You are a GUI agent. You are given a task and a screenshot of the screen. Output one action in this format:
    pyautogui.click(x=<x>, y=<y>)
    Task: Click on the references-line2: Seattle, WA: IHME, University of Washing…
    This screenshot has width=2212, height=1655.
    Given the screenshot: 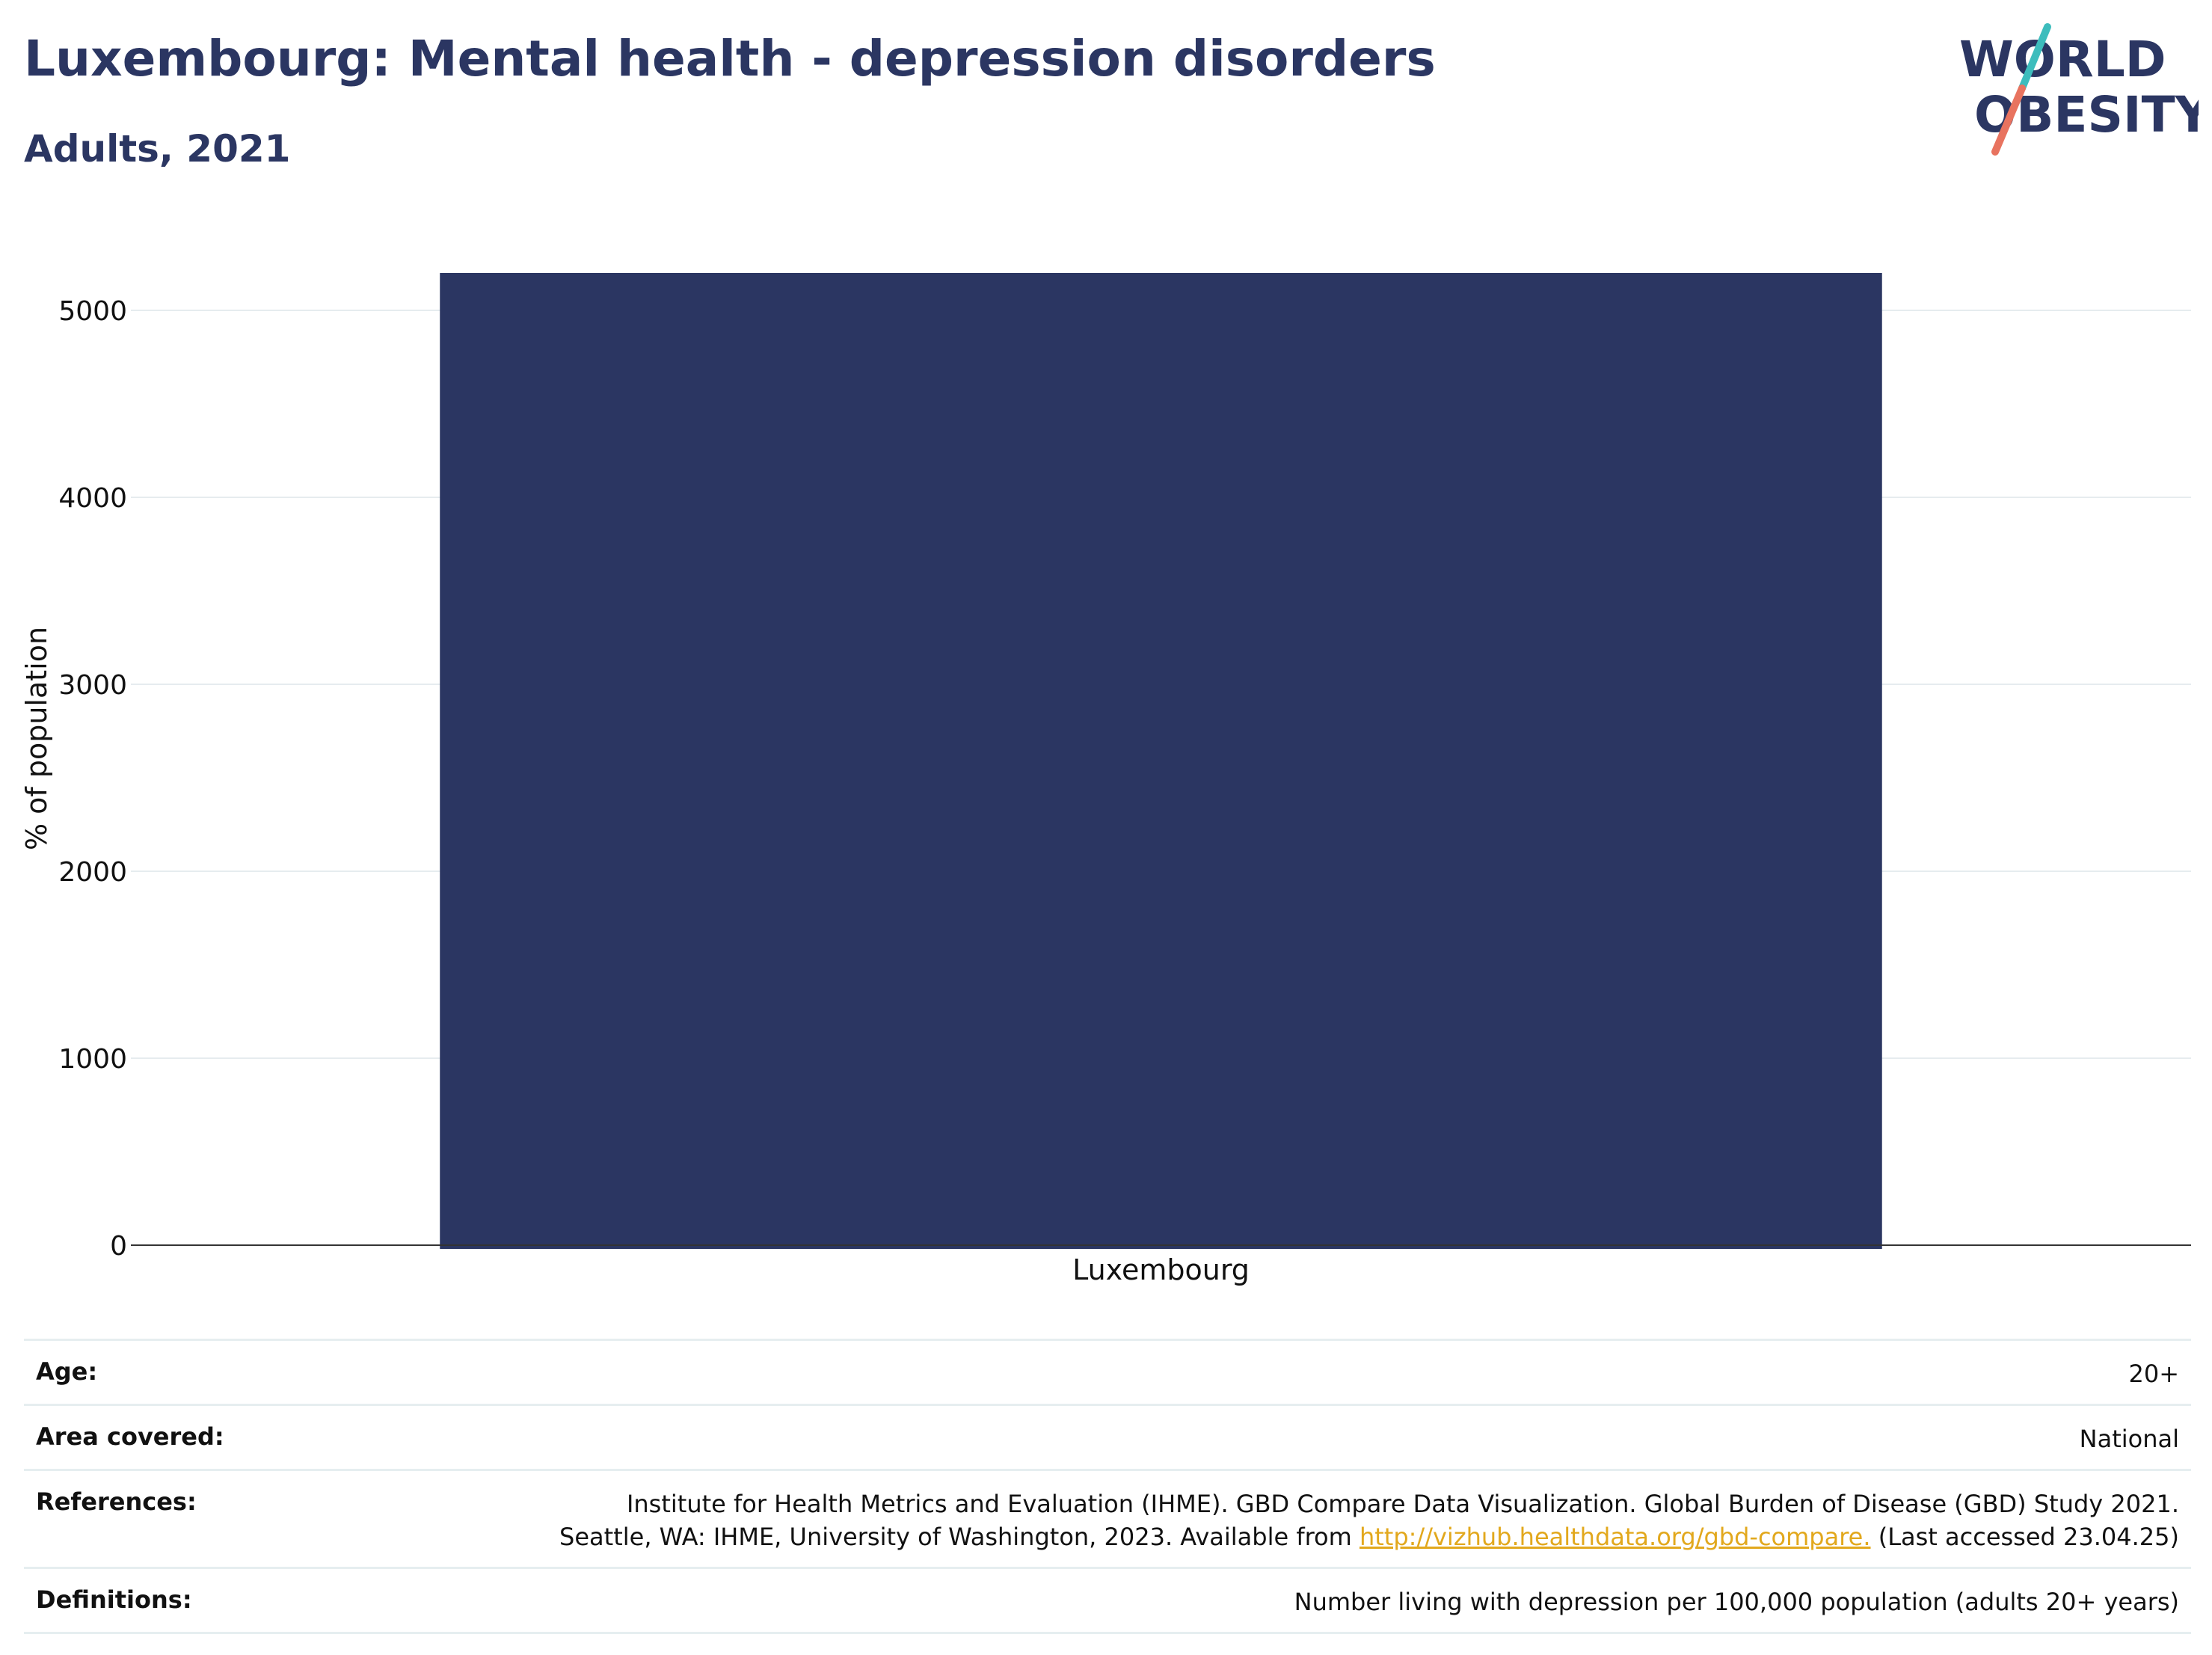 What is the action you would take?
    pyautogui.click(x=1369, y=1536)
    